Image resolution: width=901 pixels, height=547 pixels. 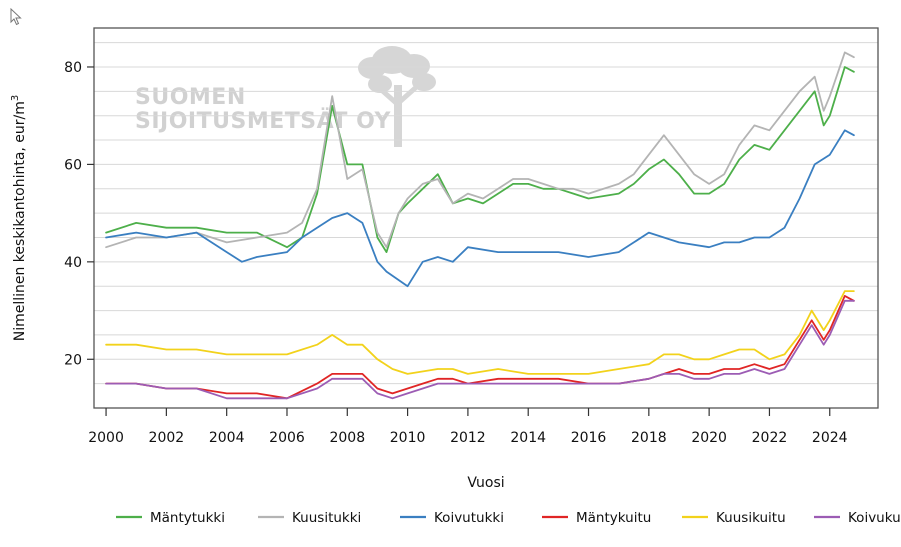 What do you see at coordinates (106, 438) in the screenshot?
I see `x-tick-label: 2000` at bounding box center [106, 438].